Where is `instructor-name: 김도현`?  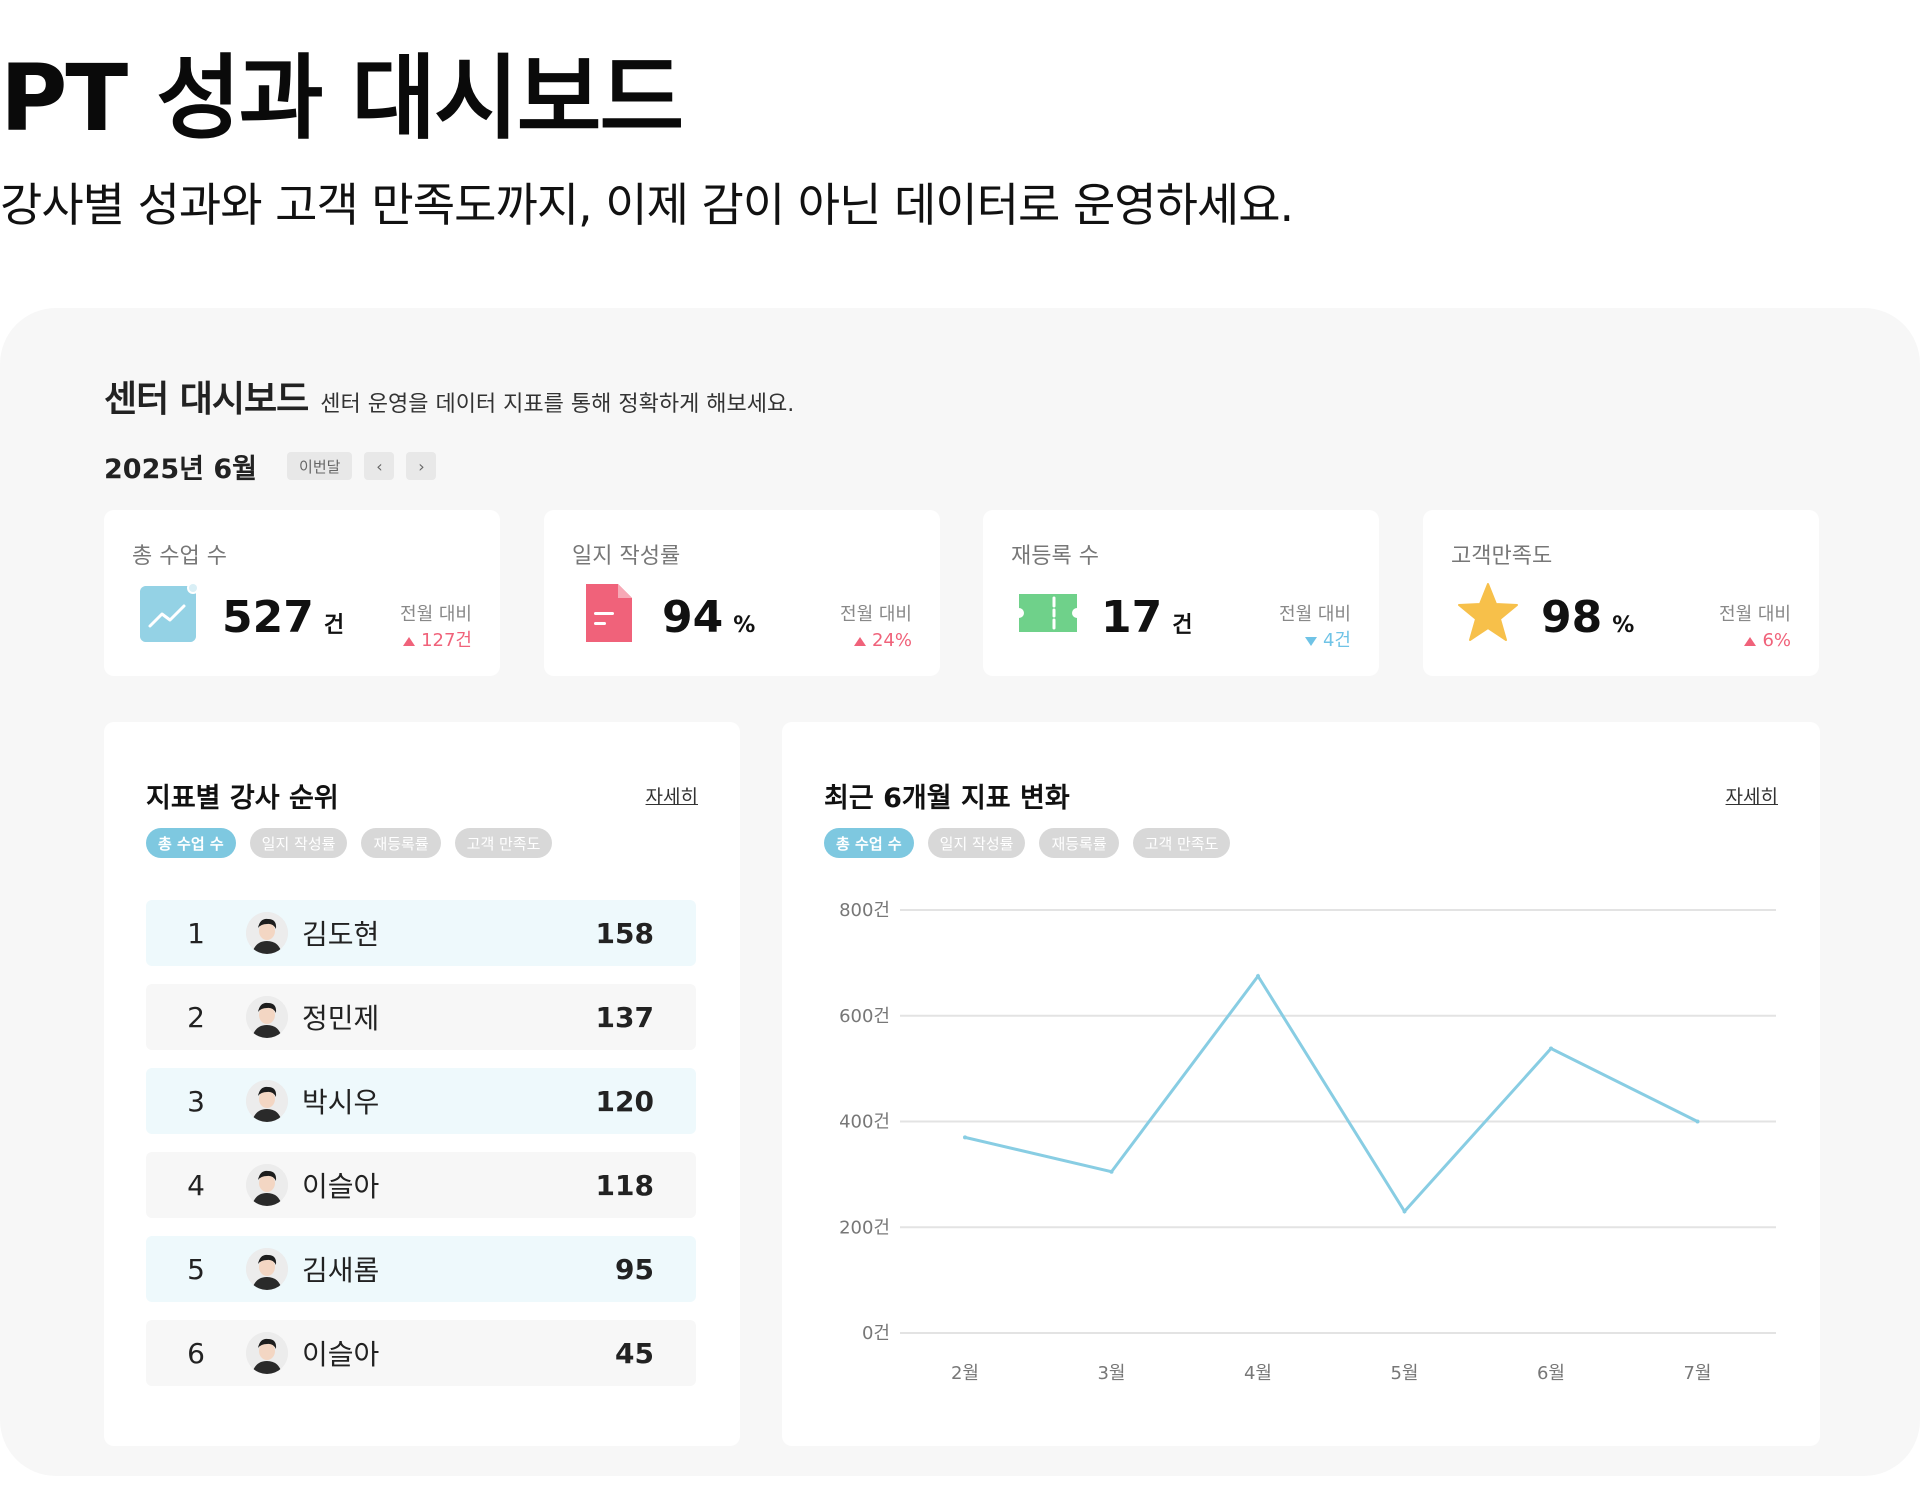 instructor-name: 김도현 is located at coordinates (341, 934).